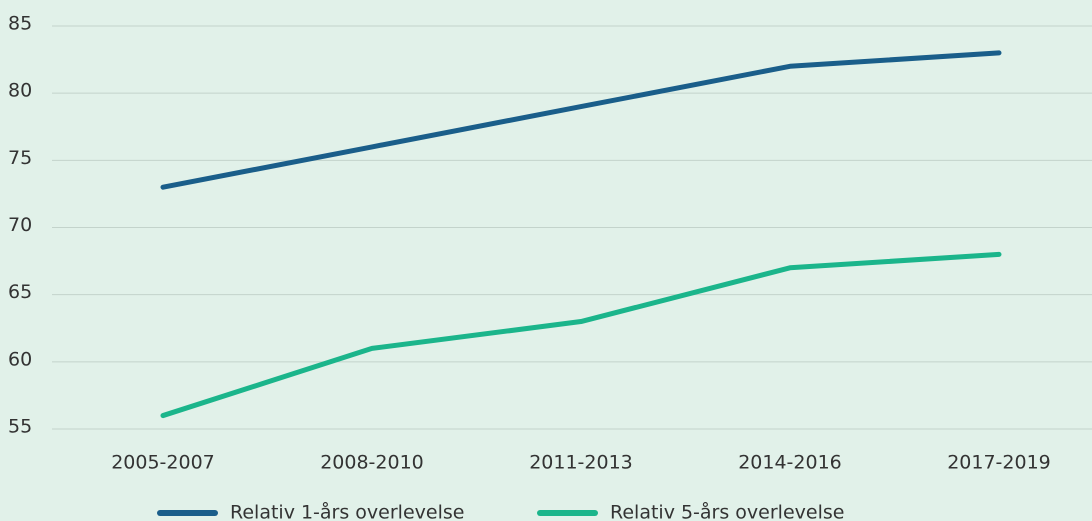 The width and height of the screenshot is (1092, 521). Describe the element at coordinates (20, 24) in the screenshot. I see `y-tick-label: 85` at that location.